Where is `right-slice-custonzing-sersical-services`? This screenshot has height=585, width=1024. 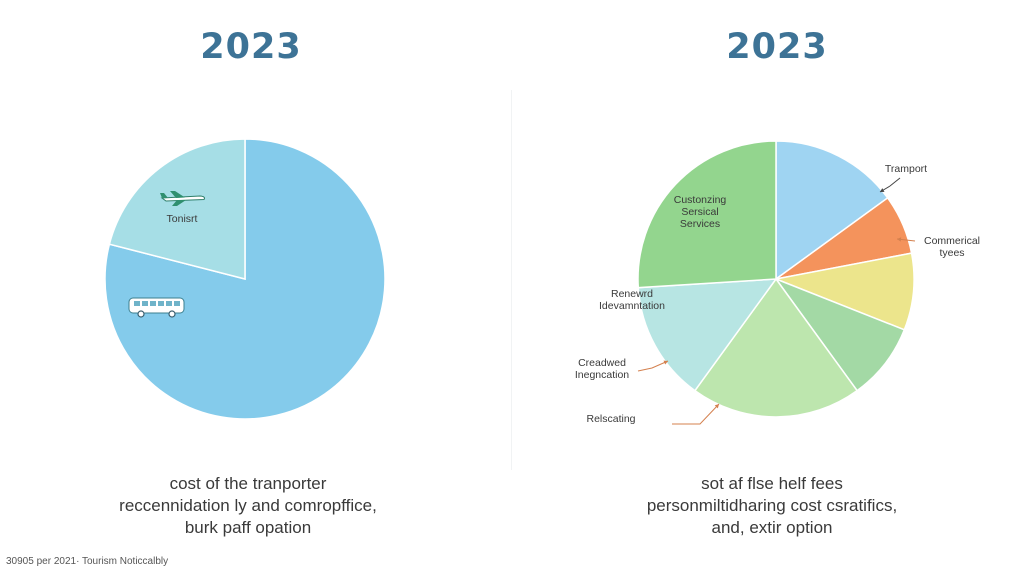 right-slice-custonzing-sersical-services is located at coordinates (707, 214).